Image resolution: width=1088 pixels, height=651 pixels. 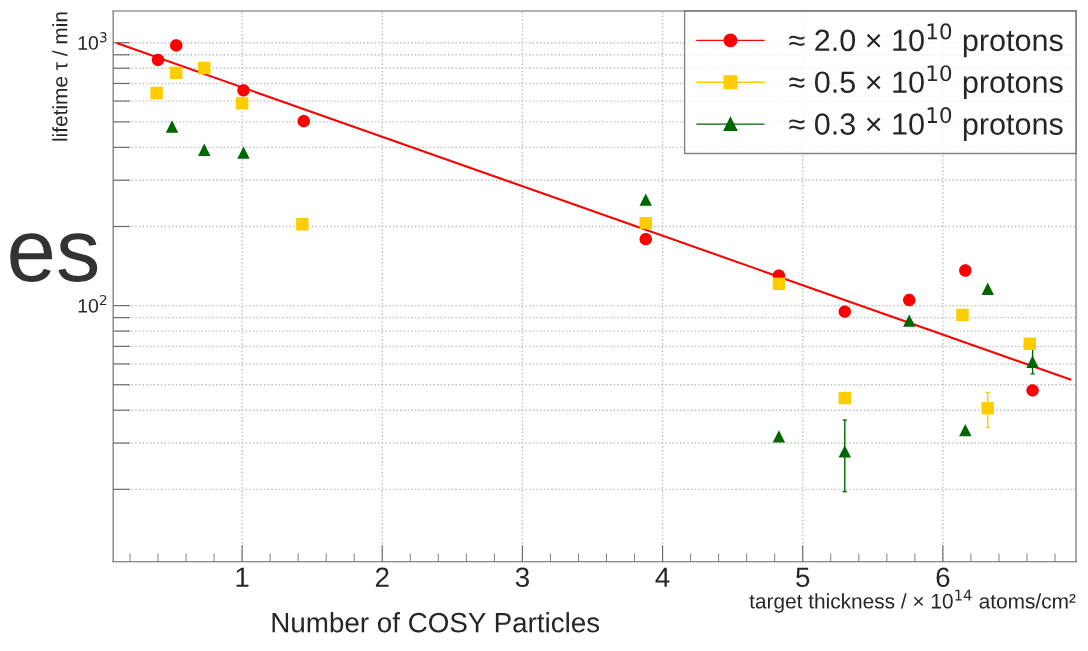 What do you see at coordinates (92, 303) in the screenshot?
I see `y-tick-label: 10$^{2}$` at bounding box center [92, 303].